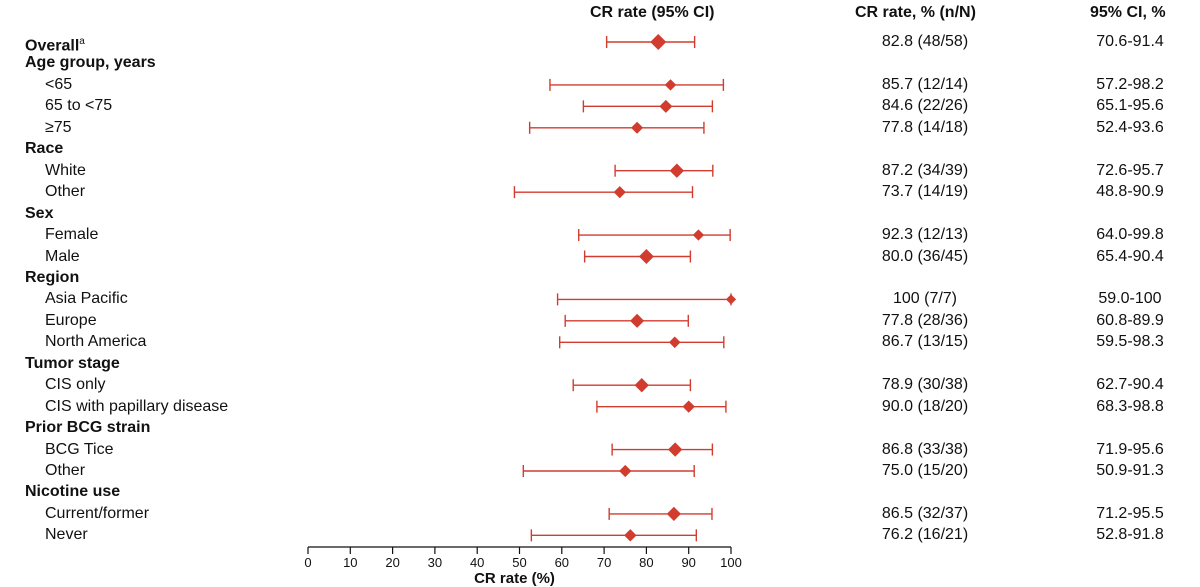 The height and width of the screenshot is (587, 1200). I want to click on rate-value: 73.7 (14/19), so click(925, 192).